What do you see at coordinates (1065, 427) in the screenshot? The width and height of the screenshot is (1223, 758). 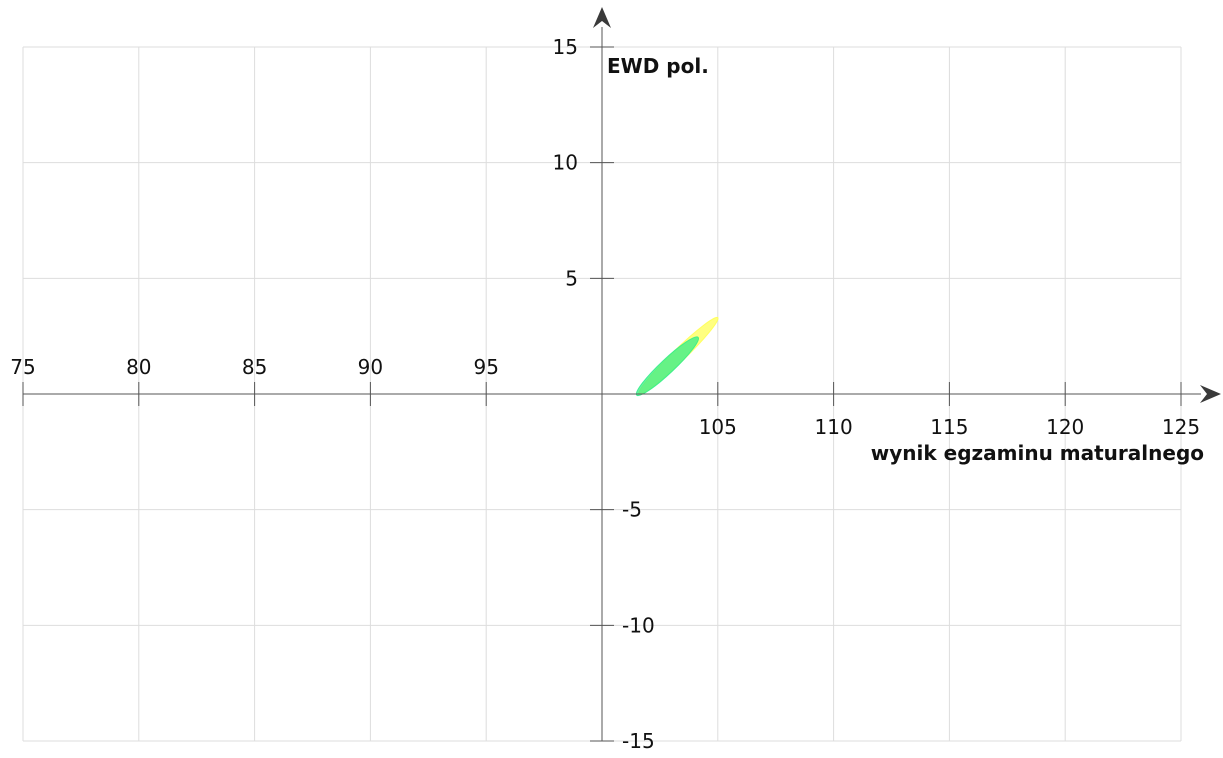 I see `x-tick-label: 120` at bounding box center [1065, 427].